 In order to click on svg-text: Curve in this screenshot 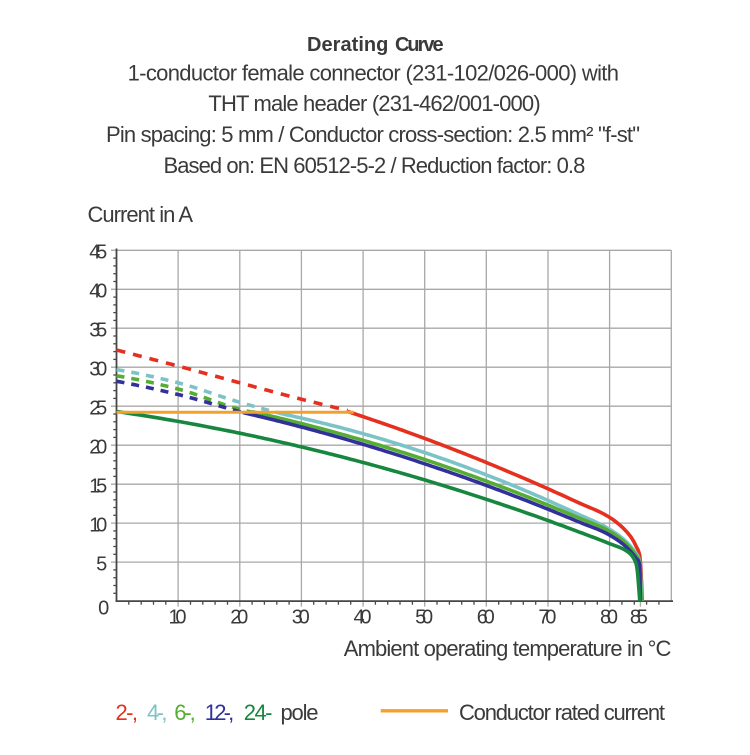, I will do `click(419, 45)`.